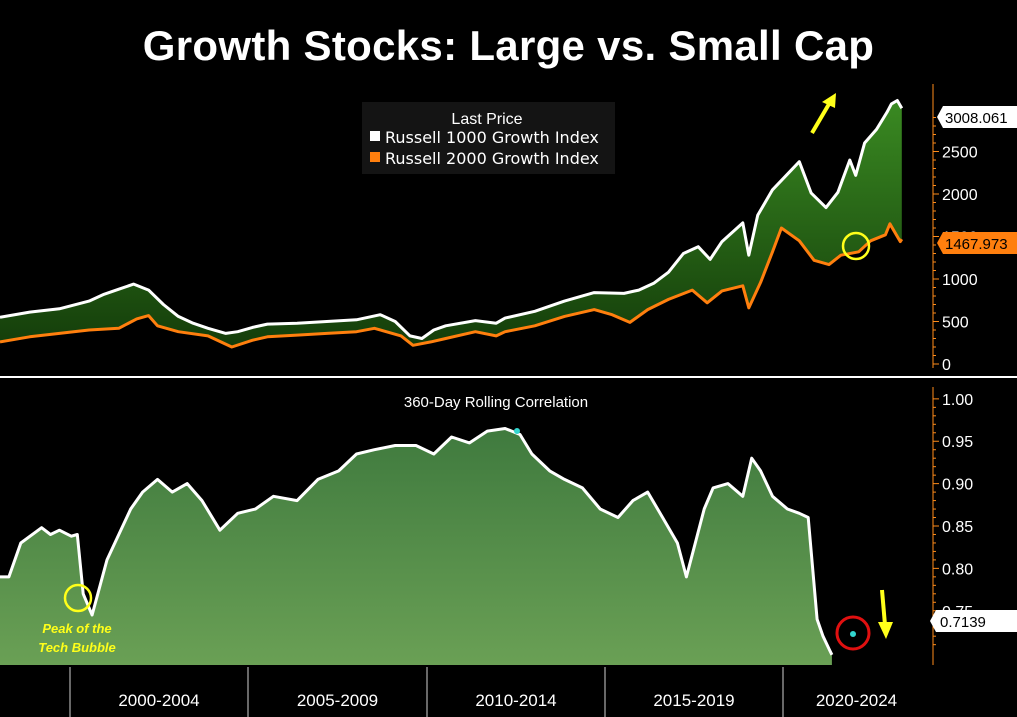 This screenshot has width=1017, height=717. I want to click on last-value-tag-russell-1000: 3008.061, so click(977, 117).